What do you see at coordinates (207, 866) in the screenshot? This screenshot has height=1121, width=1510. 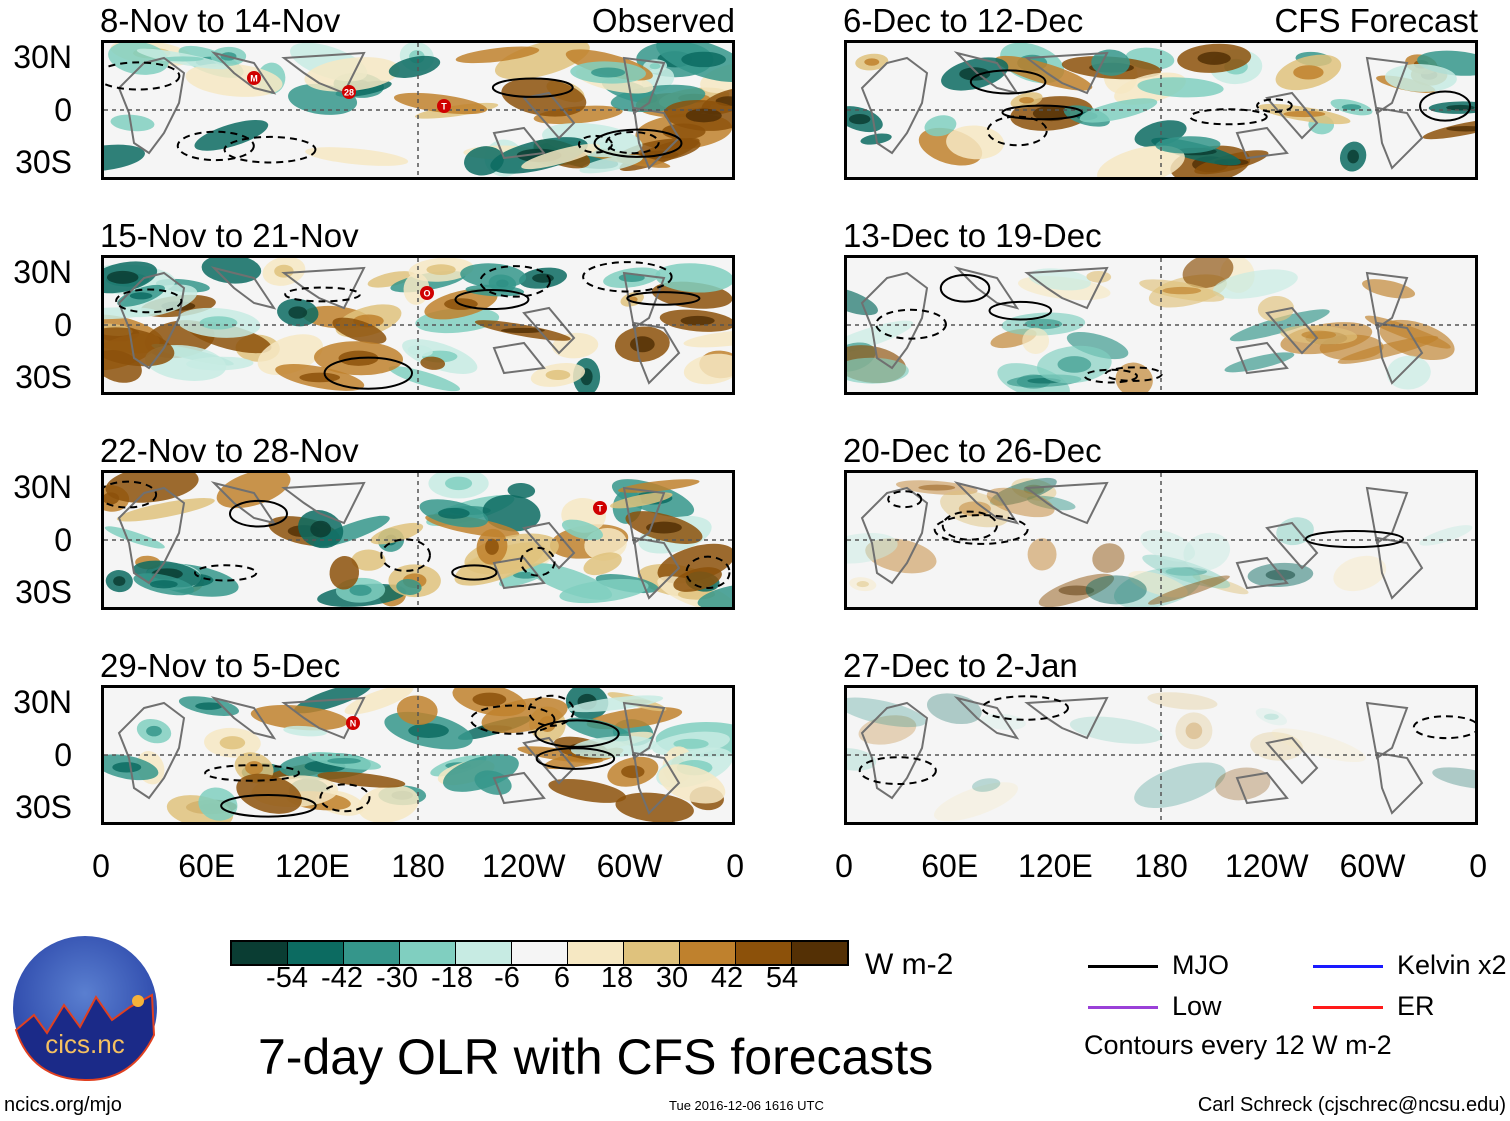 I see `lon-label: 60E` at bounding box center [207, 866].